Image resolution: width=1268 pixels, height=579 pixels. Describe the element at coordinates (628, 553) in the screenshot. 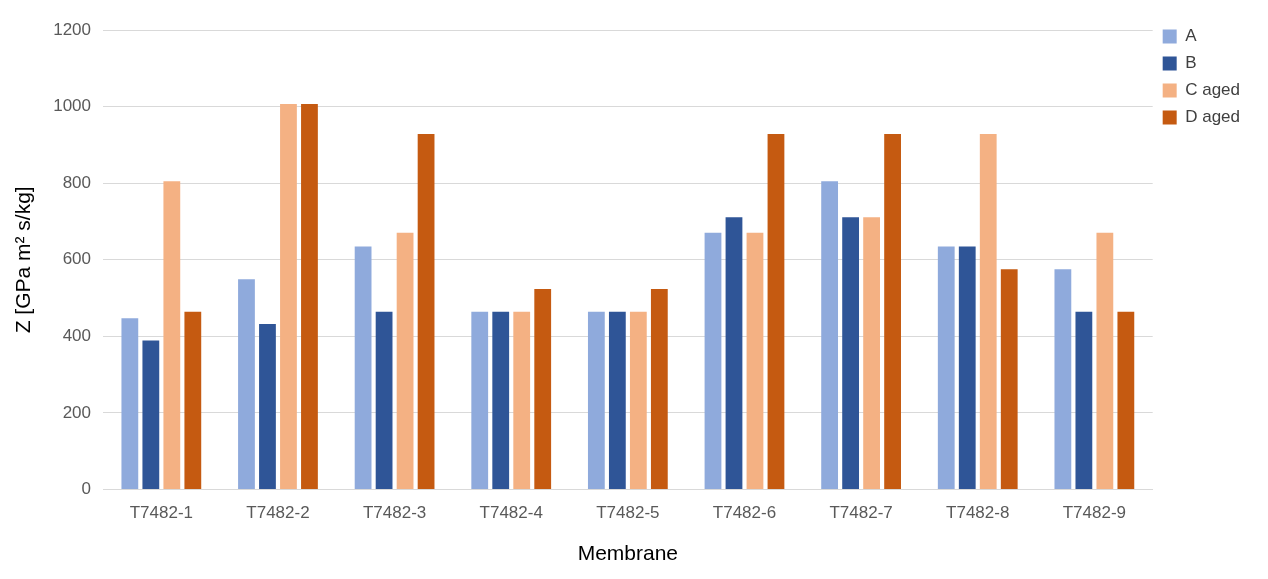

I see `x-axis-title: Membrane` at that location.